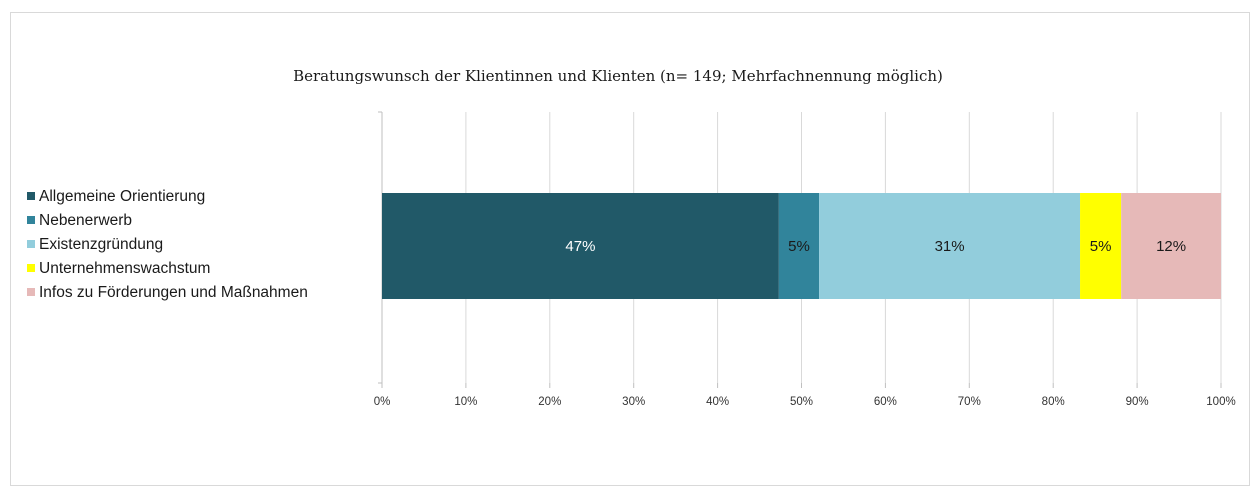  Describe the element at coordinates (382, 402) in the screenshot. I see `x-tick-label: 0%` at that location.